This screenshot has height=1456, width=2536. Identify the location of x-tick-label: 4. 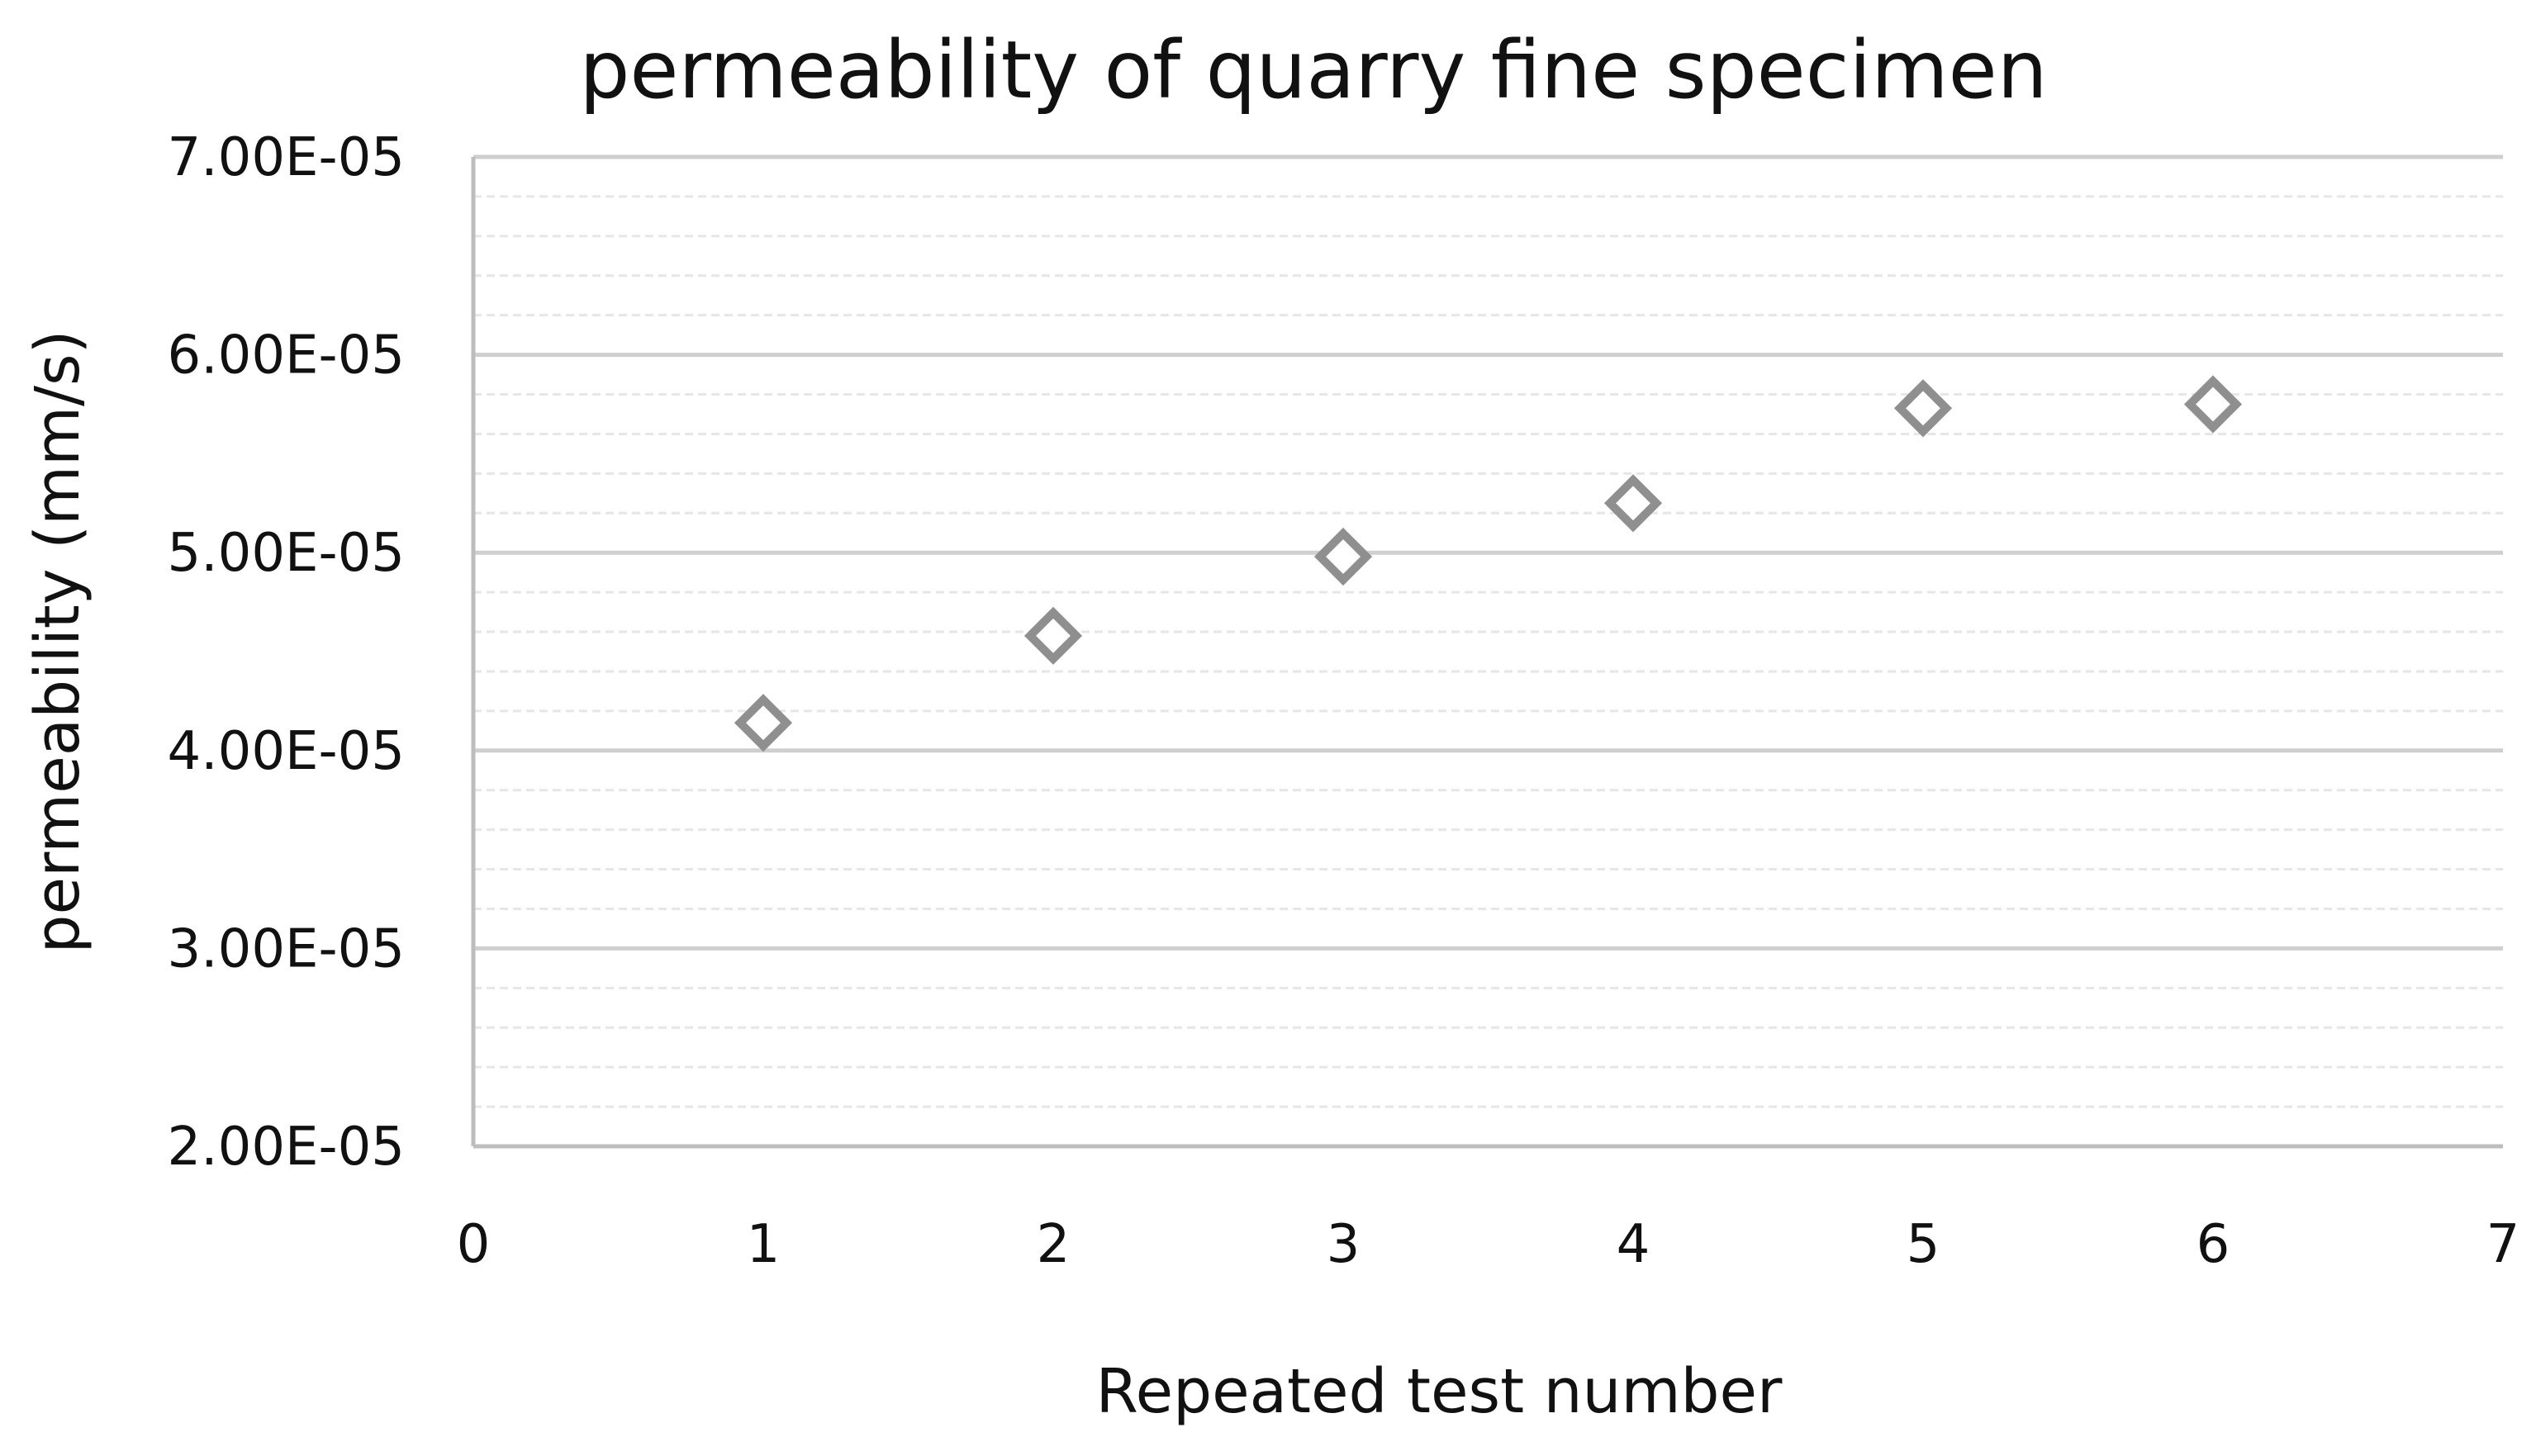
(1633, 1244).